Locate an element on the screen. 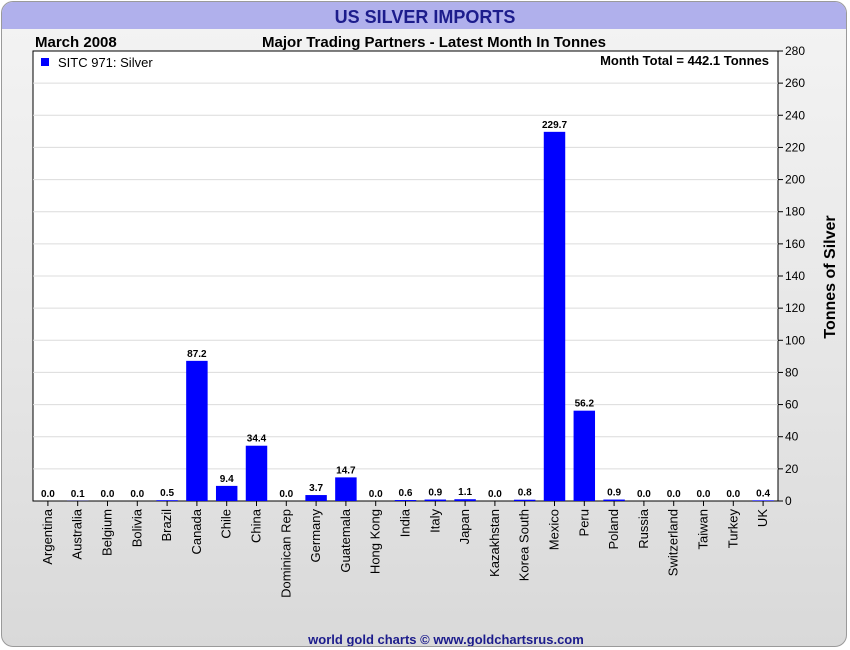 This screenshot has width=850, height=650. y-tick-label: 220 is located at coordinates (795, 147).